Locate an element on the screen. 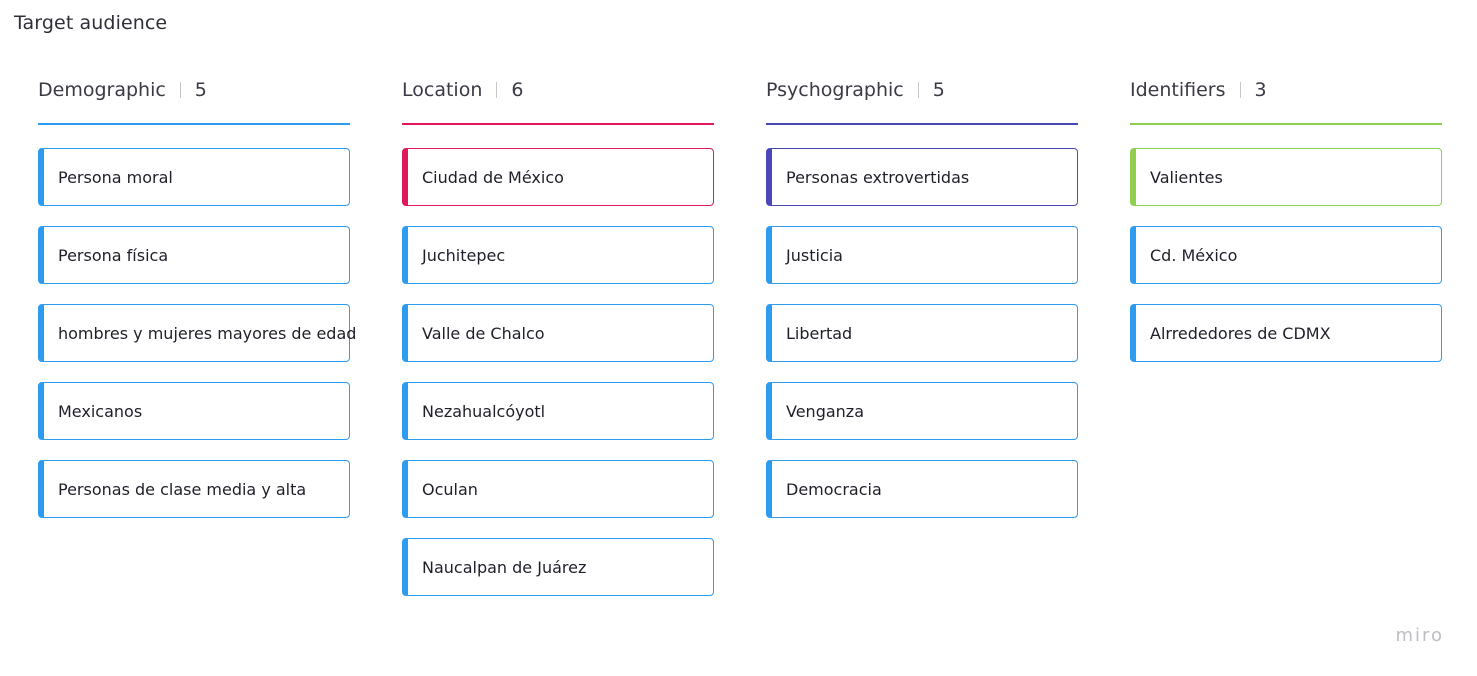 Image resolution: width=1477 pixels, height=676 pixels. card: Nezahualcóyotl is located at coordinates (558, 411).